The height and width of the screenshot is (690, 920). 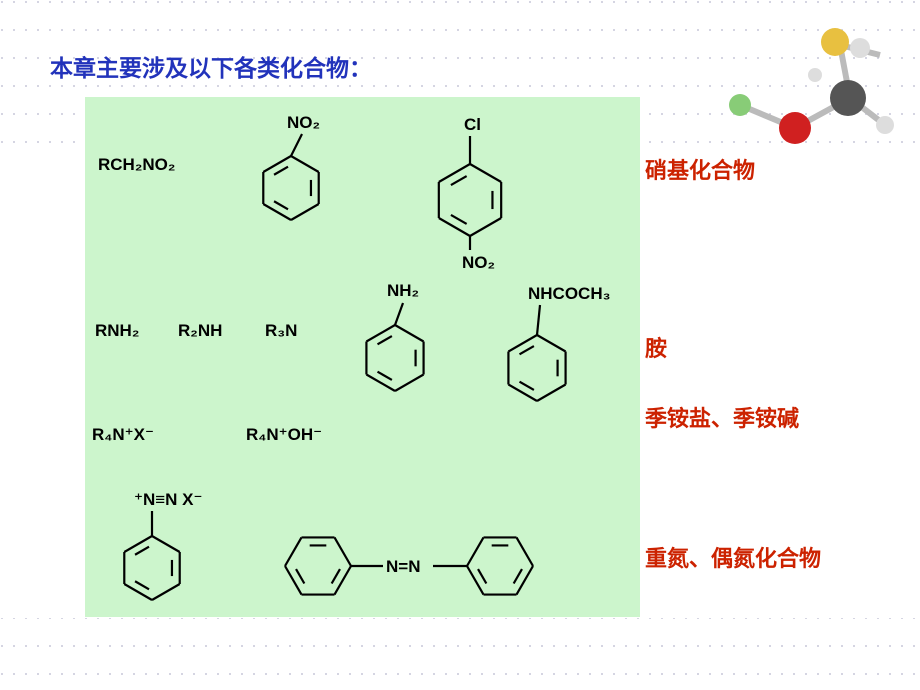 I want to click on class-label: 季铵盐、季铵碱, so click(x=722, y=419).